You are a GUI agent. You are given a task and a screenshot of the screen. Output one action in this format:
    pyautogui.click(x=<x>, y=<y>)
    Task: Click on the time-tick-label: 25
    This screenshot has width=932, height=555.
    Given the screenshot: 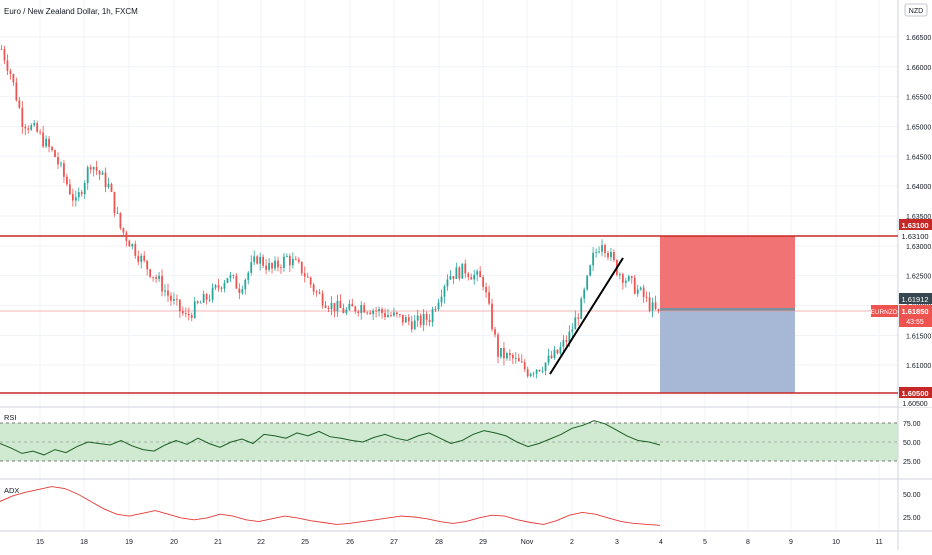 What is the action you would take?
    pyautogui.click(x=305, y=542)
    